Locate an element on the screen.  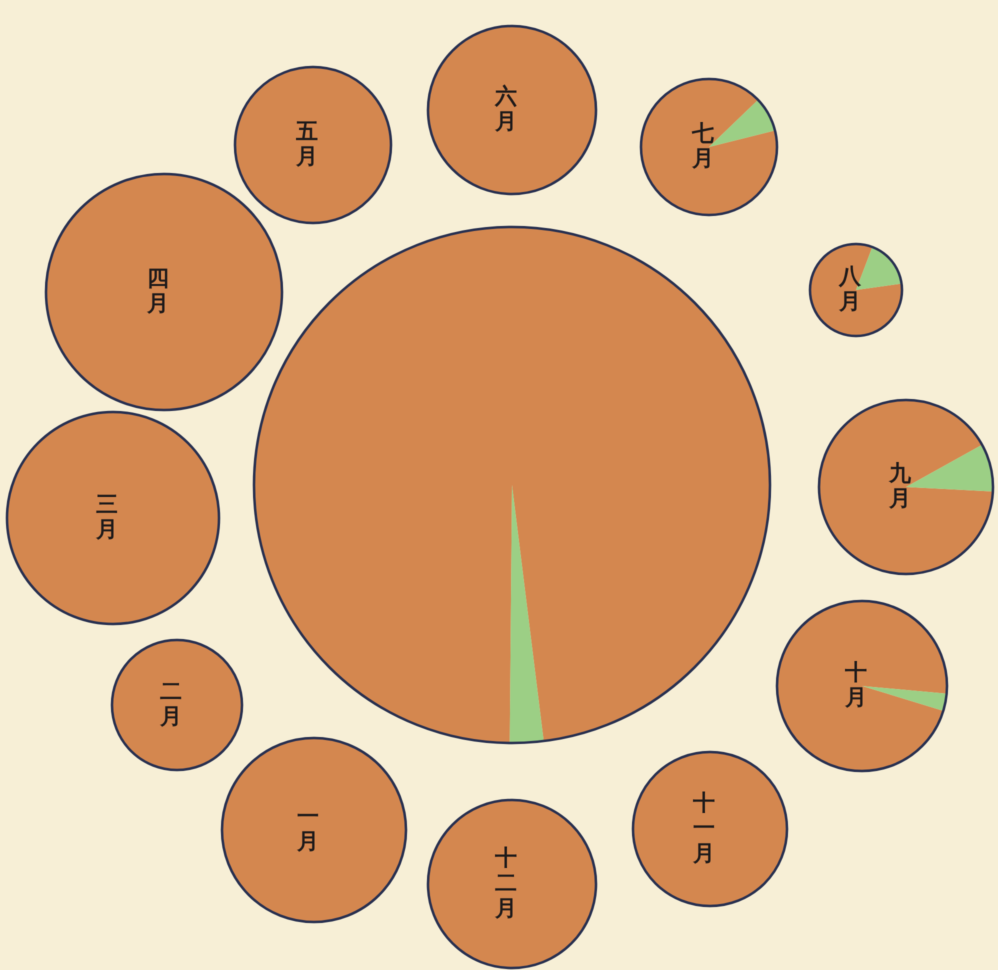
text: 十月 is located at coordinates (855, 685).